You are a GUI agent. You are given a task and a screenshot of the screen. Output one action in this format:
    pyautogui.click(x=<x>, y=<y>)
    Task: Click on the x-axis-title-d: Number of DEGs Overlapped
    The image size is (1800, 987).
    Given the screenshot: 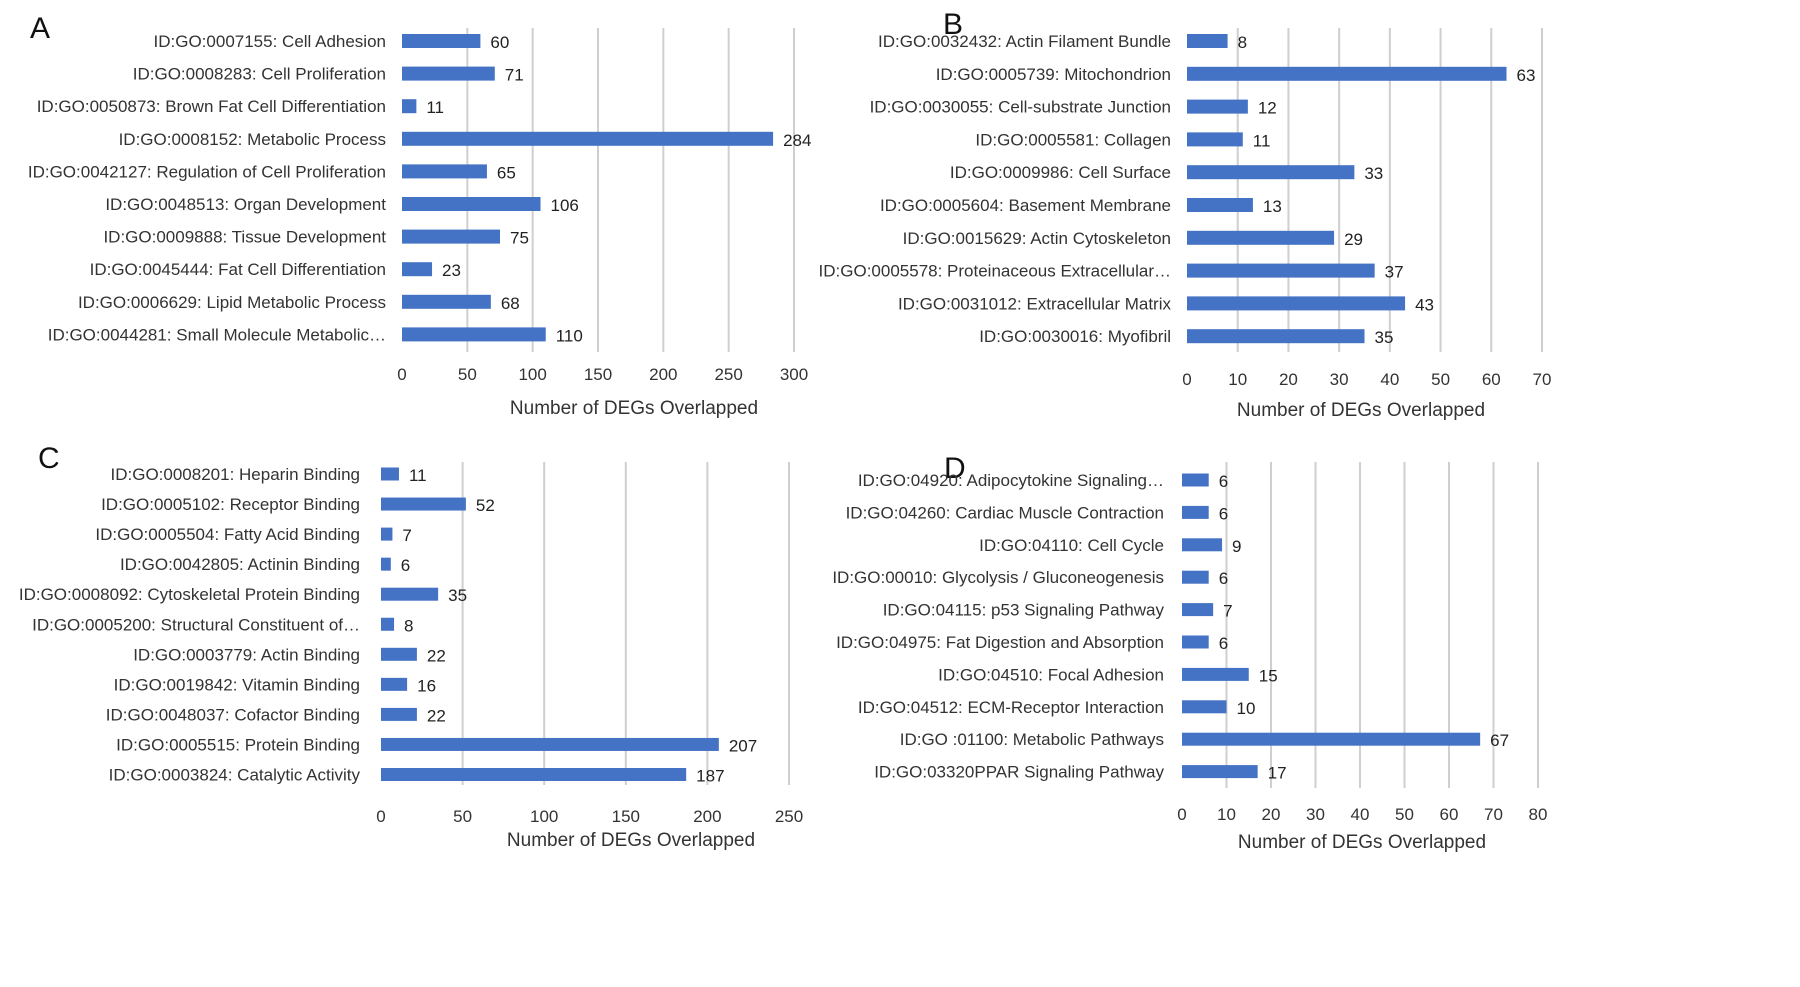 What is the action you would take?
    pyautogui.click(x=1362, y=842)
    